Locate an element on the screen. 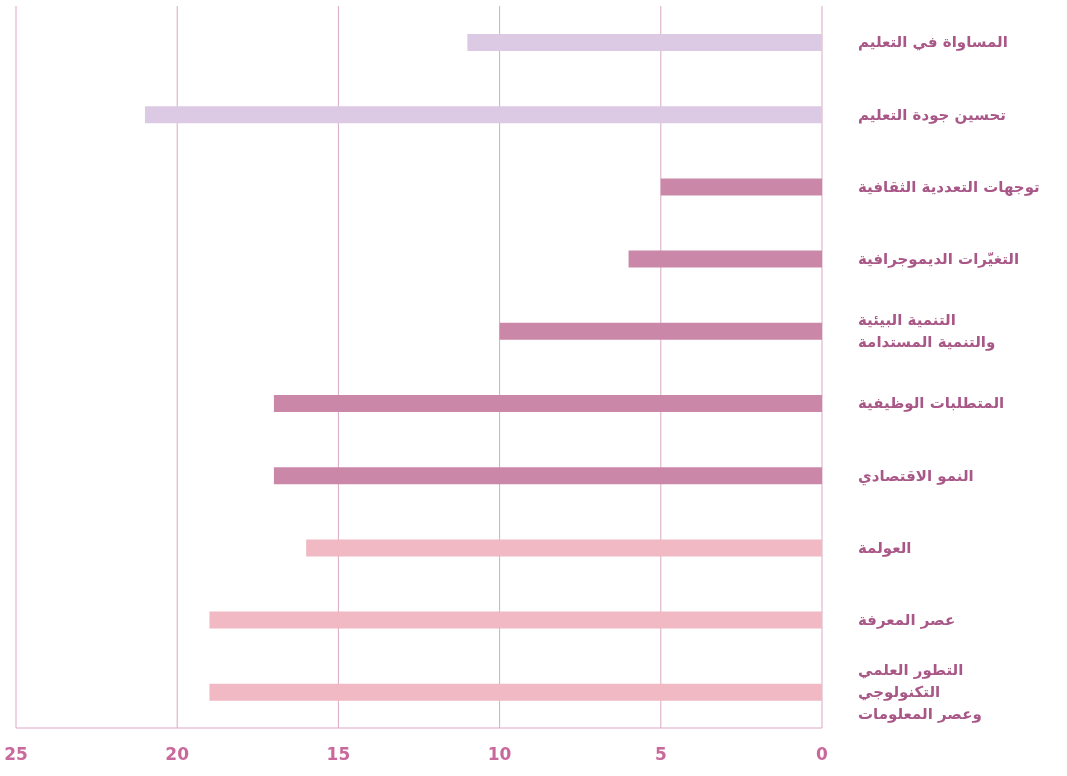 The width and height of the screenshot is (1067, 776). y-tick-label: توجهات التعددية الثقافية is located at coordinates (949, 186).